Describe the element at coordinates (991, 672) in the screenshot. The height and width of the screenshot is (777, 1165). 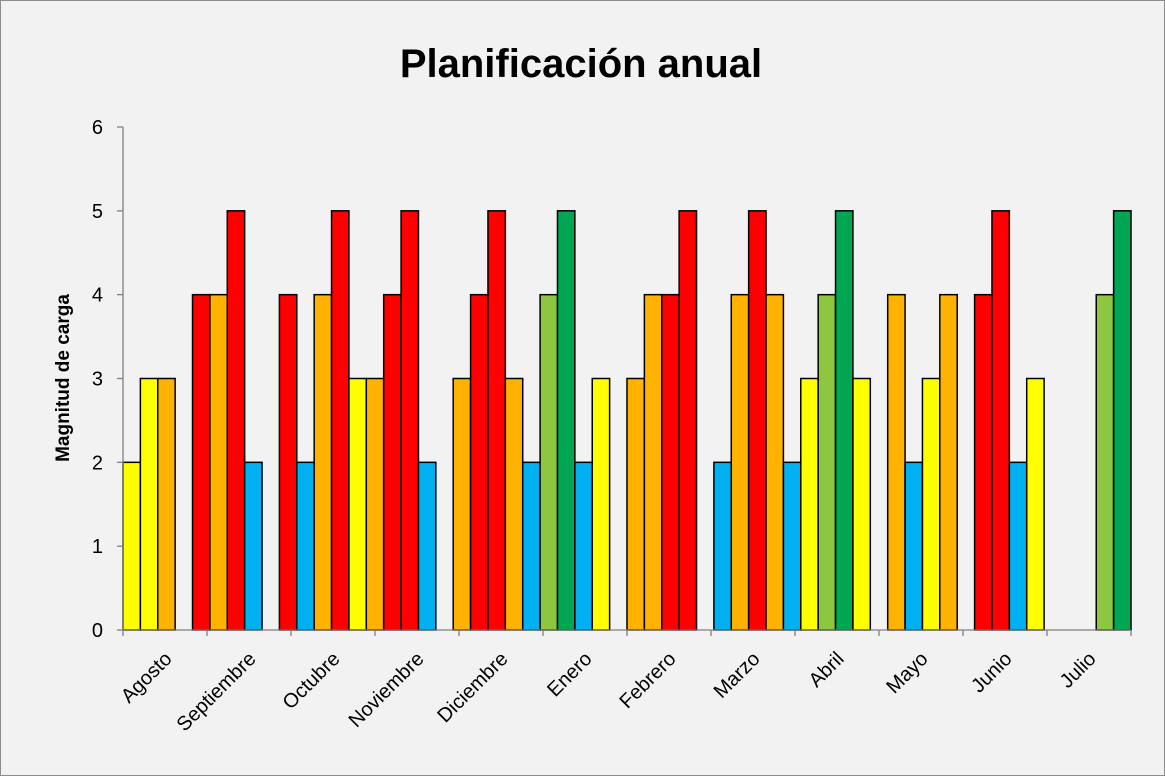
I see `x-category-label: Junio` at that location.